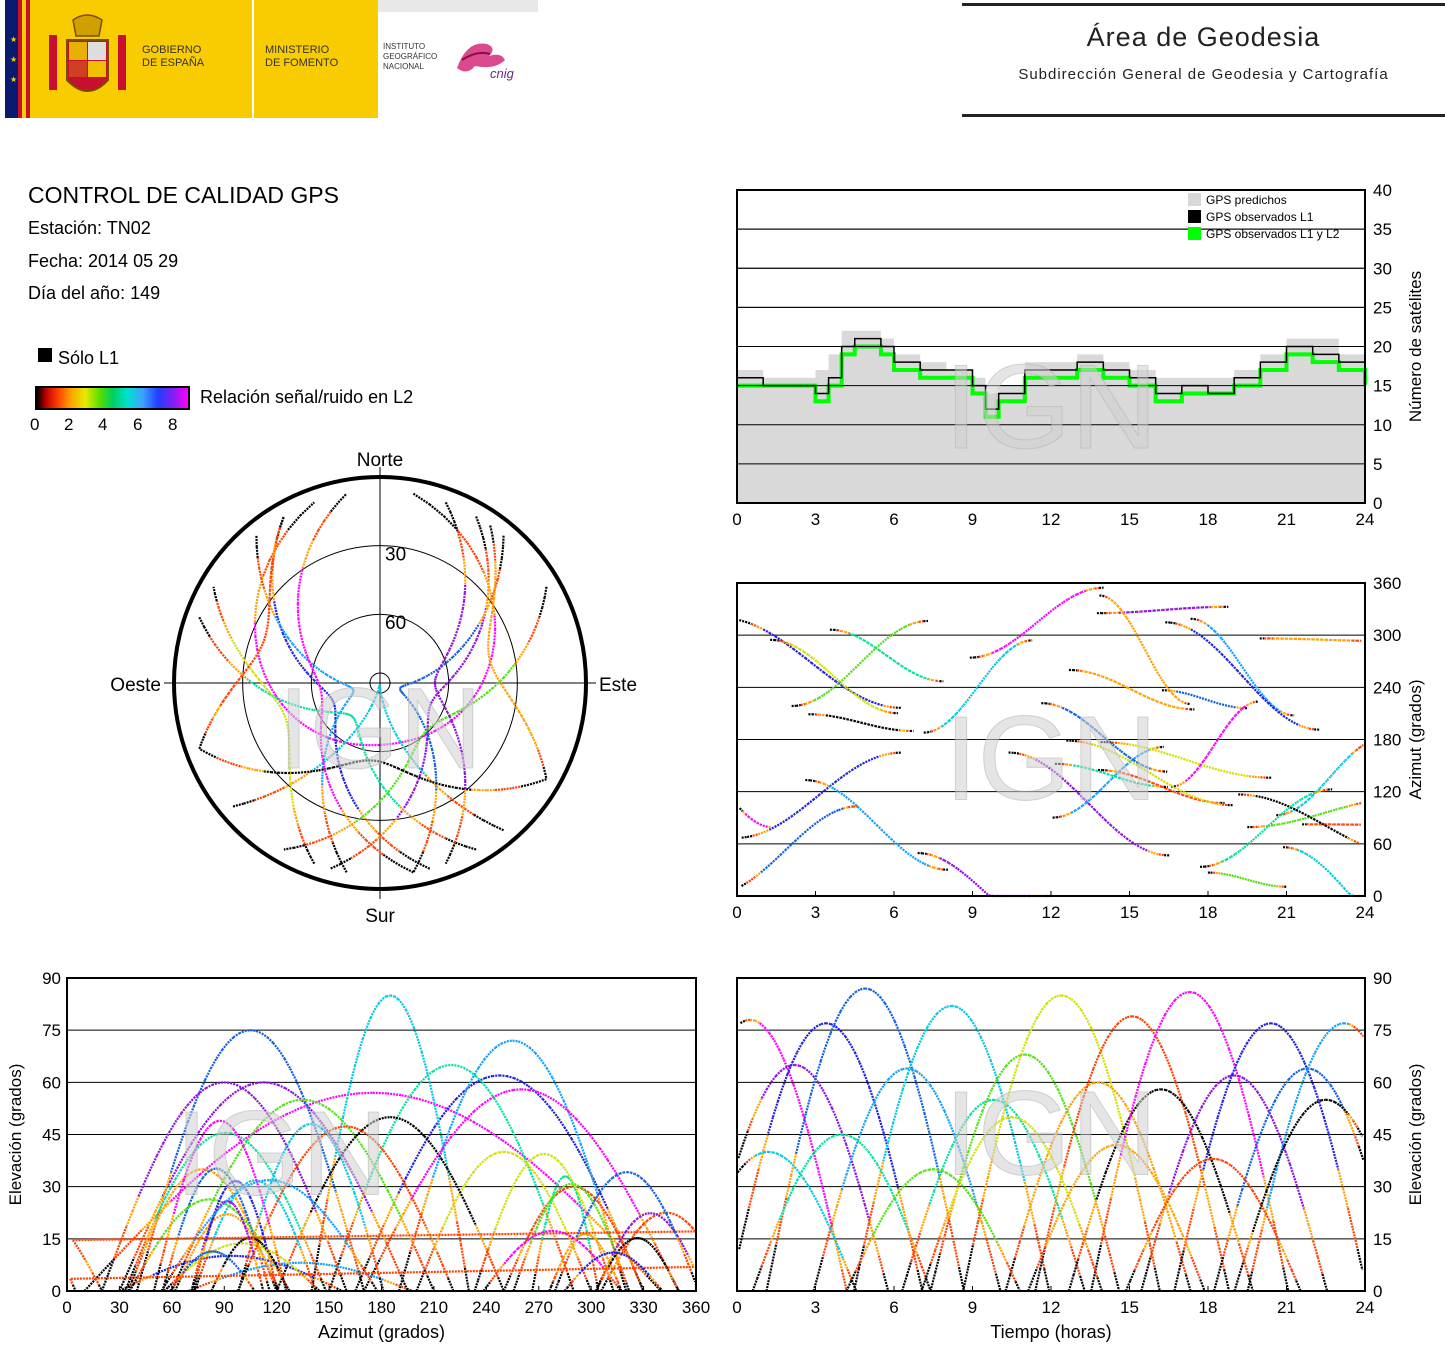 This screenshot has width=1445, height=1350. Describe the element at coordinates (403, 66) in the screenshot. I see `inst-line3: NACIONAL` at that location.